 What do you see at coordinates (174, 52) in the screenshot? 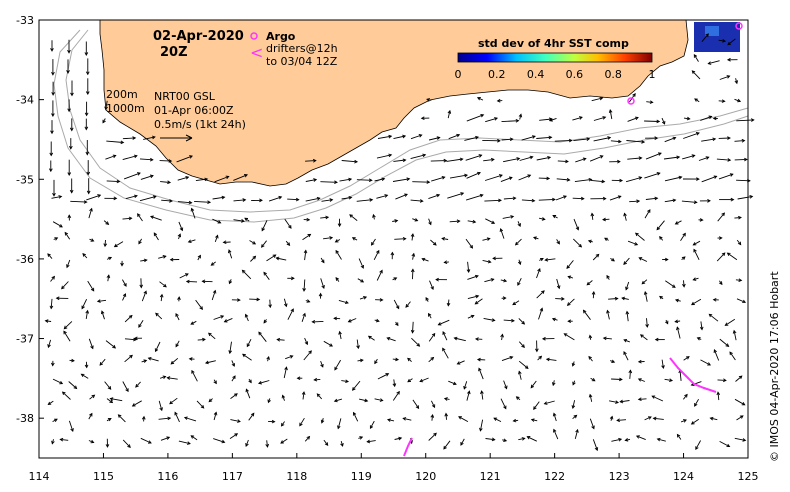
I see `time-title: 20Z` at bounding box center [174, 52].